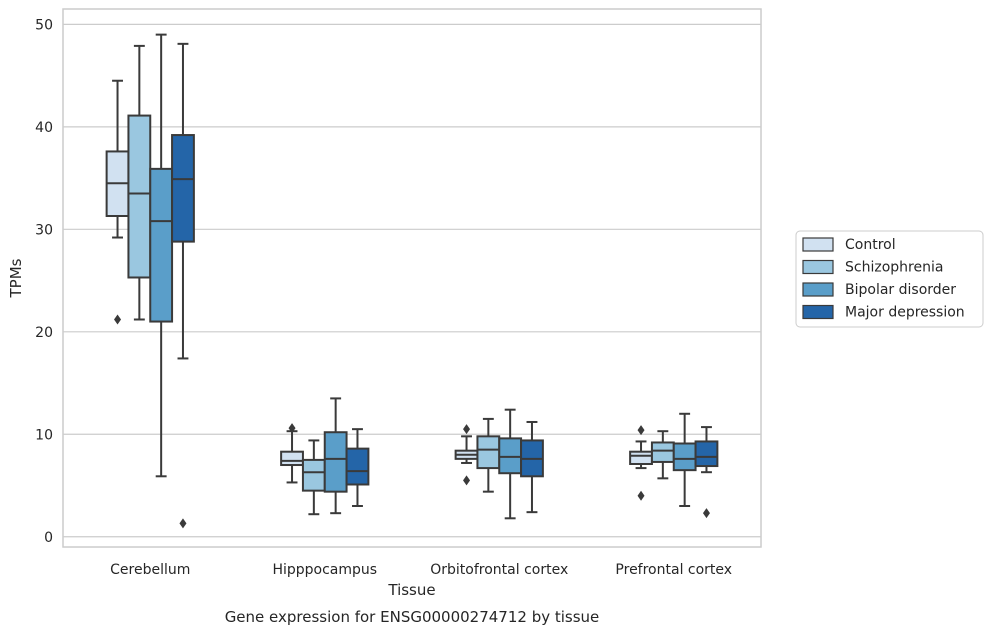 The width and height of the screenshot is (993, 634). What do you see at coordinates (673, 570) in the screenshot?
I see `x-tick-label-3: Prefrontal cortex` at bounding box center [673, 570].